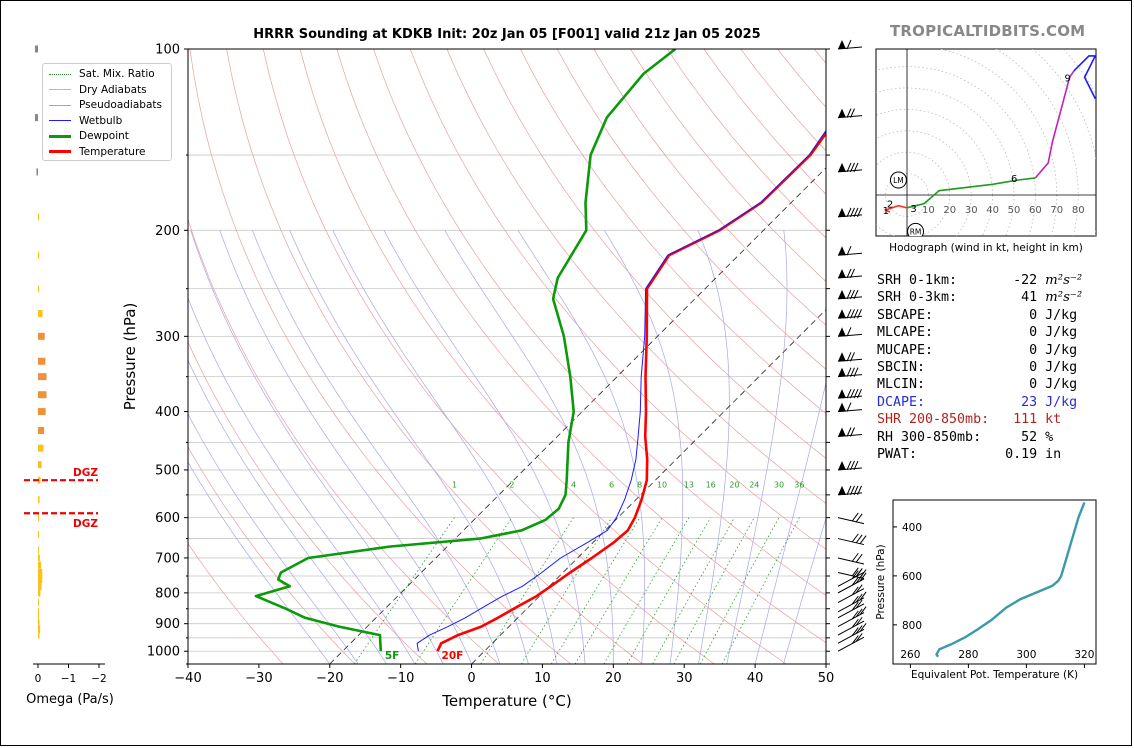 The image size is (1134, 748). Describe the element at coordinates (898, 180) in the screenshot. I see `storm-motion-lm-label: LM` at that location.